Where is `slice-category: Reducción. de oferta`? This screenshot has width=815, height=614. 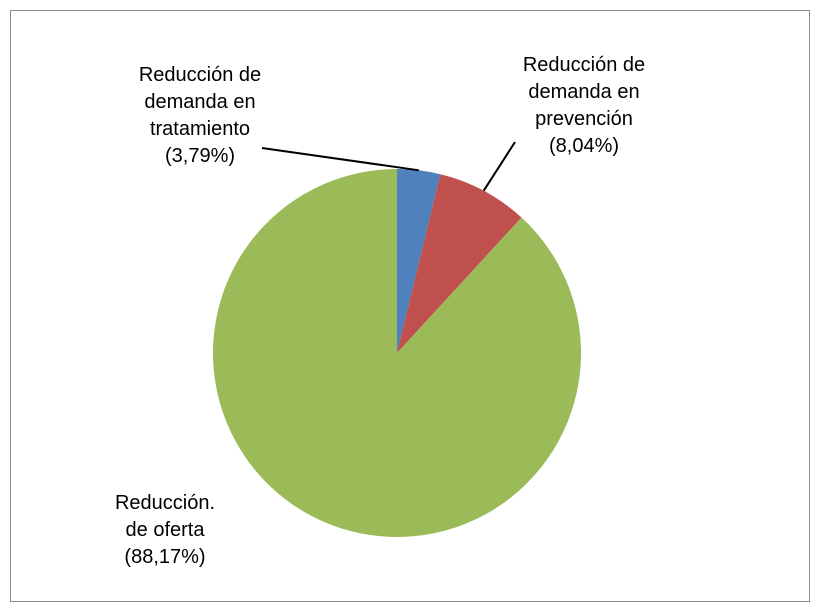 slice-category: Reducción. de oferta is located at coordinates (165, 516).